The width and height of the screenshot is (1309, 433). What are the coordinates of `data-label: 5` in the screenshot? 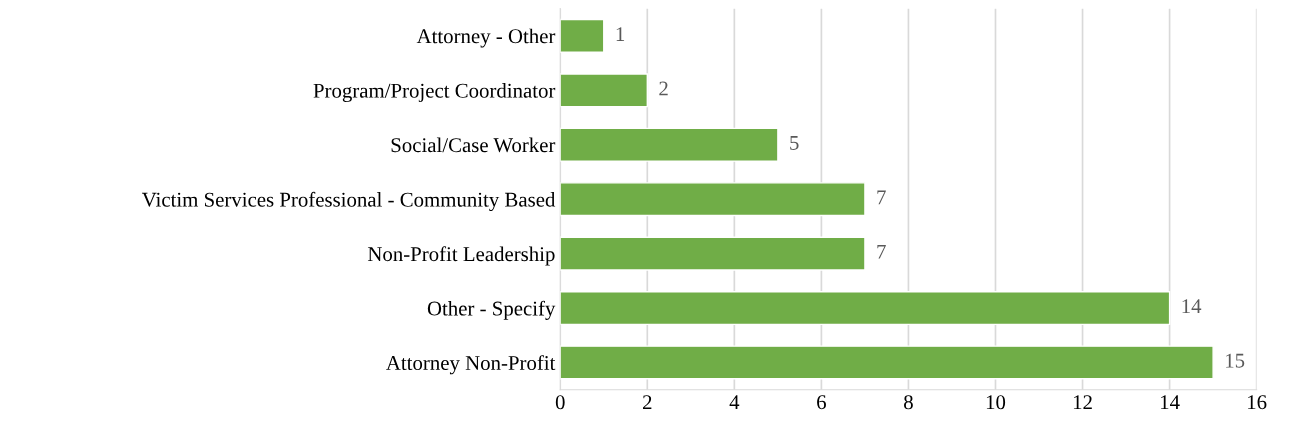 It's located at (794, 143).